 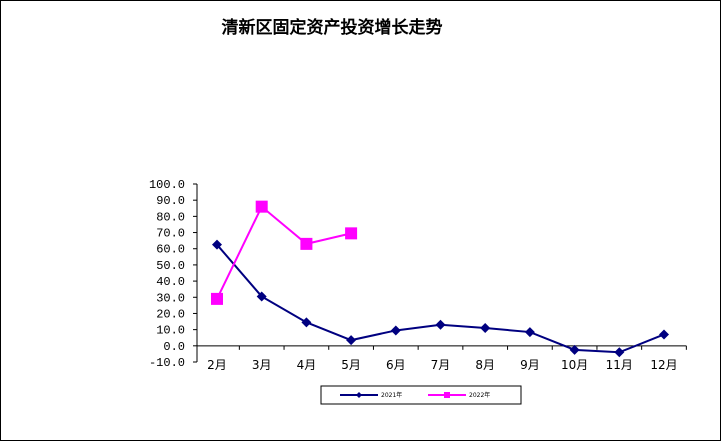 What do you see at coordinates (530, 365) in the screenshot?
I see `x-tick-label: 9月` at bounding box center [530, 365].